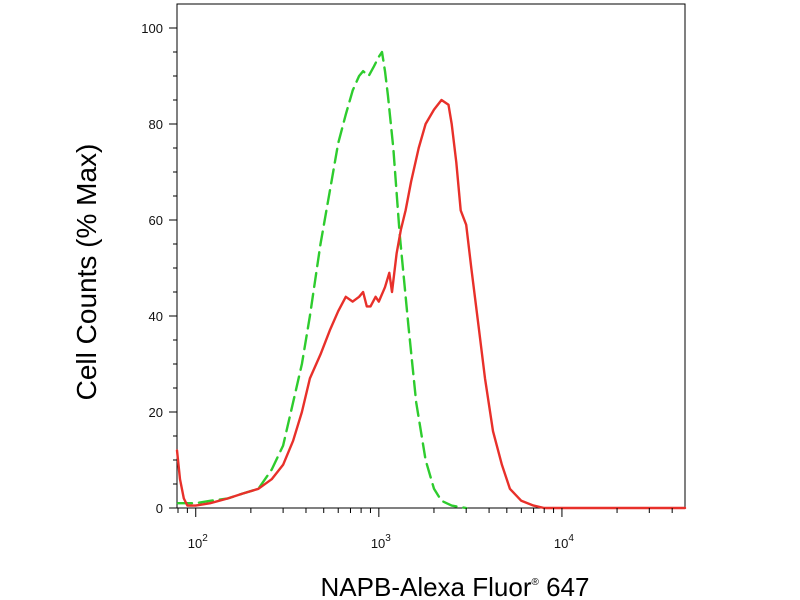  Describe the element at coordinates (86, 272) in the screenshot. I see `y-axis-title: Cell Counts (% Max)` at that location.